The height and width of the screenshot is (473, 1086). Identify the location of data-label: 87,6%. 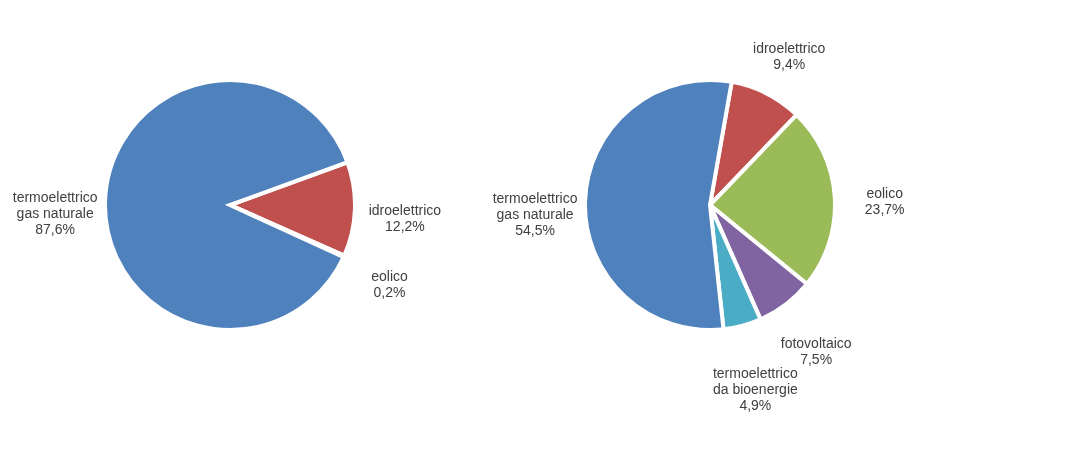
(55, 228).